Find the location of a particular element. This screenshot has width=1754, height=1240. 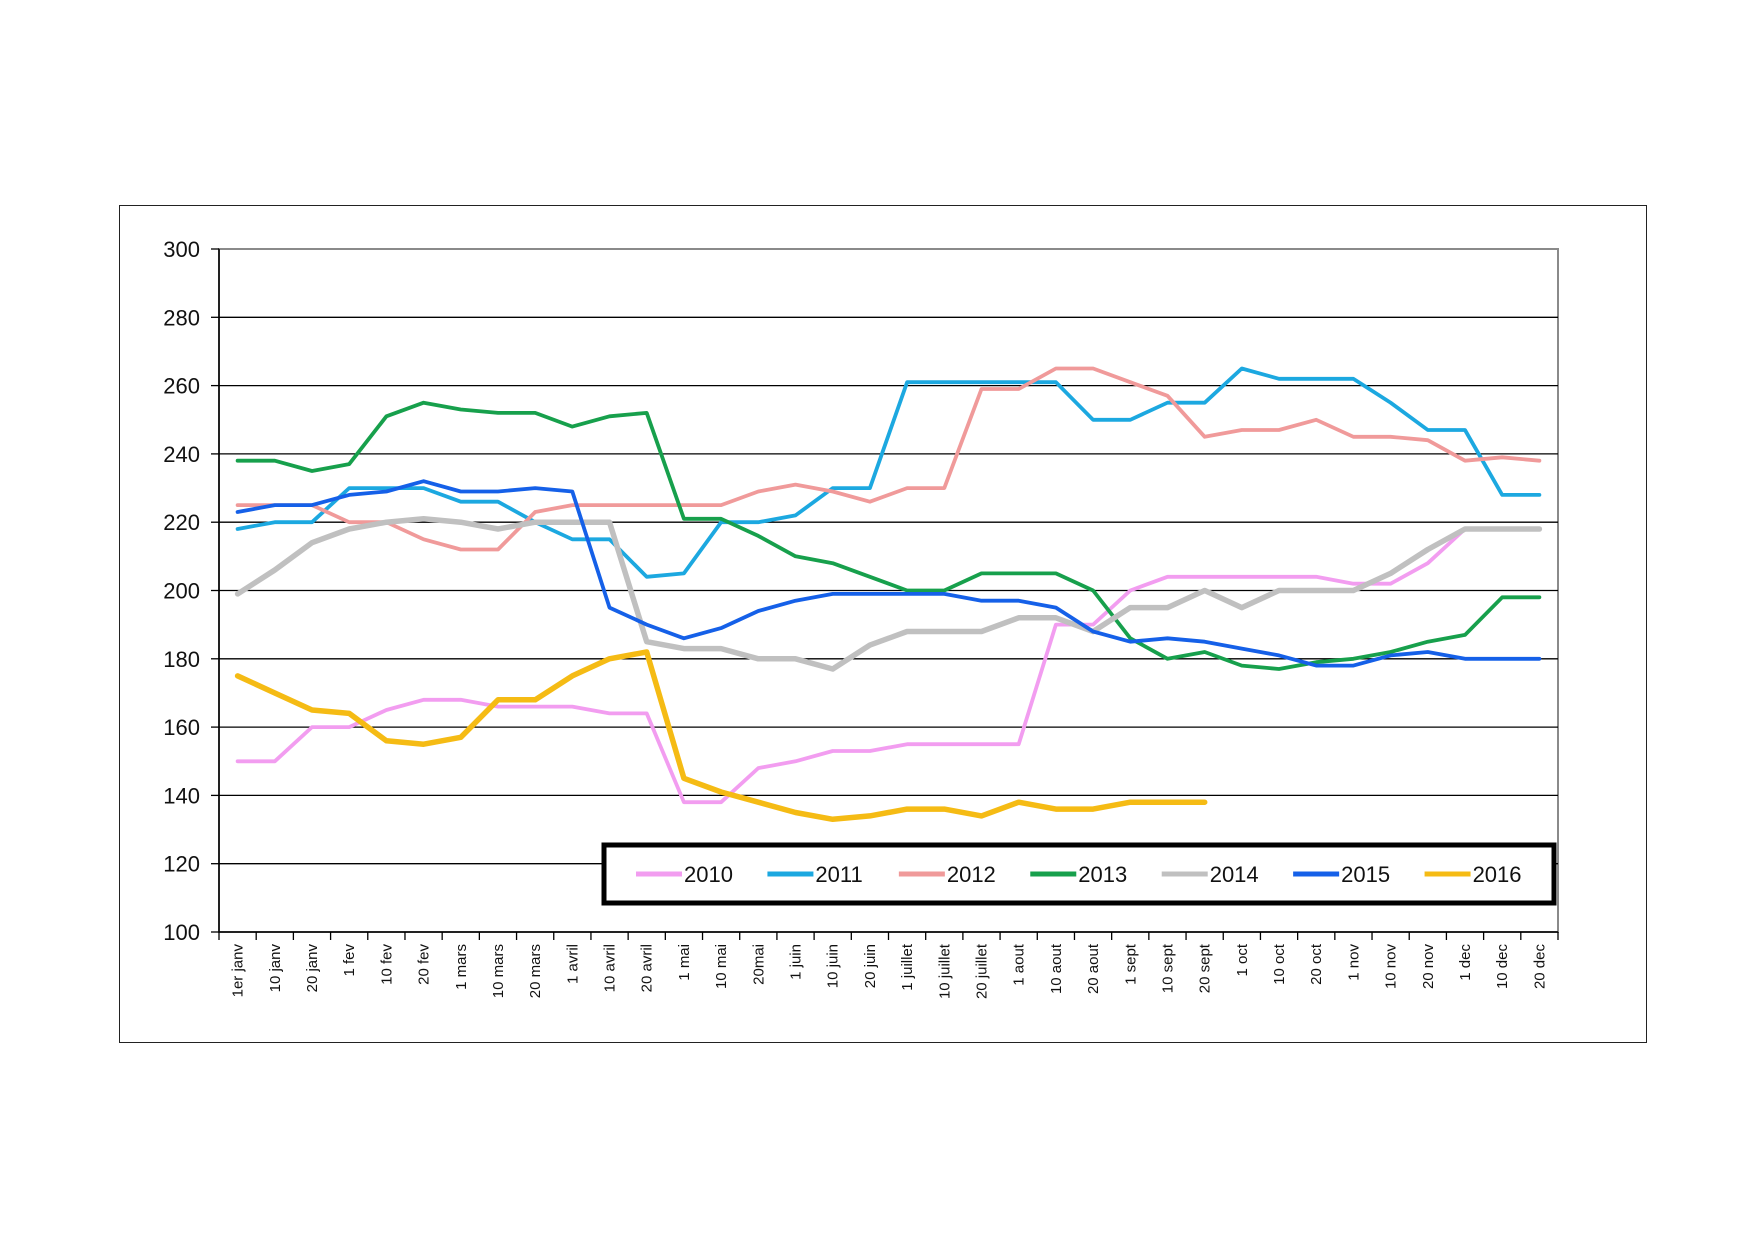

legend-label-2016: 2016 is located at coordinates (1497, 874).